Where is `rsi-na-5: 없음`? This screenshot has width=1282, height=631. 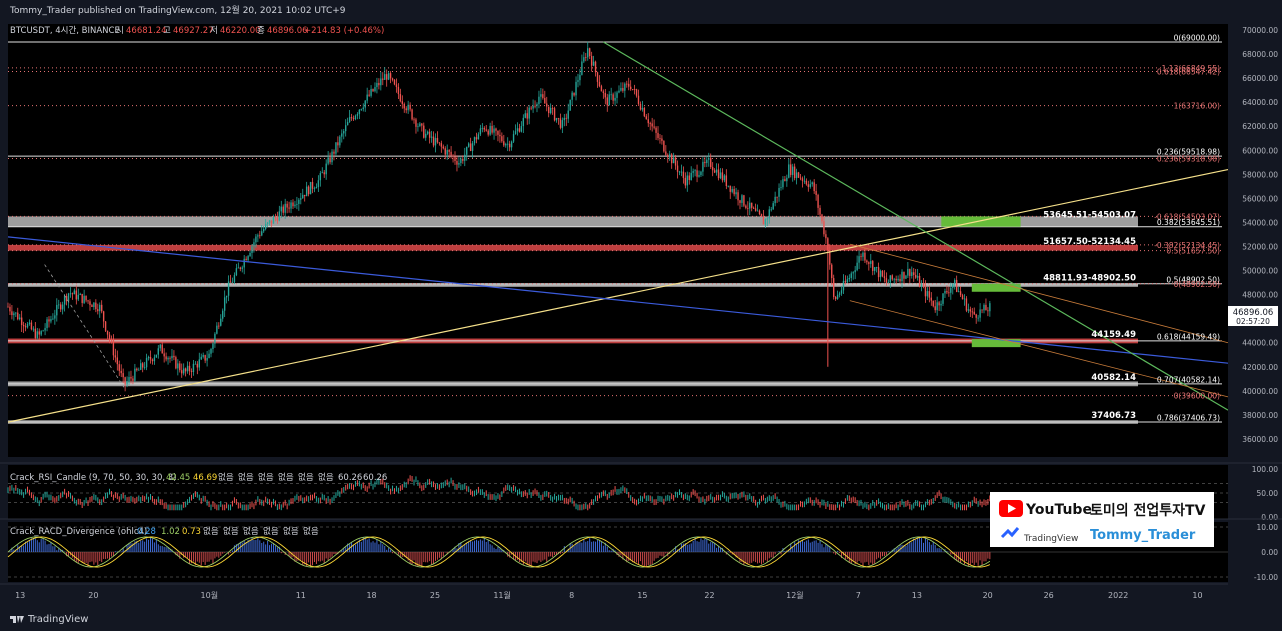 rsi-na-5: 없음 is located at coordinates (306, 478).